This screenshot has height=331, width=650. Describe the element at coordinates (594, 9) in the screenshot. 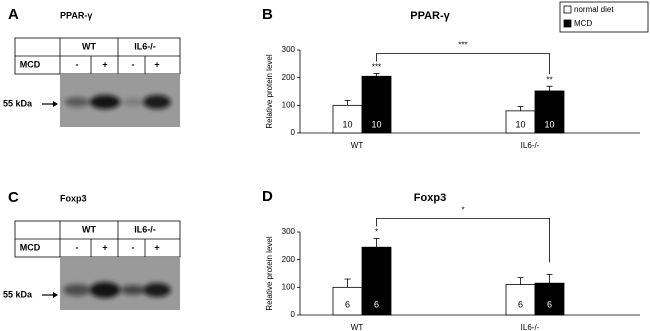

I see `legend-label: normal diet` at that location.